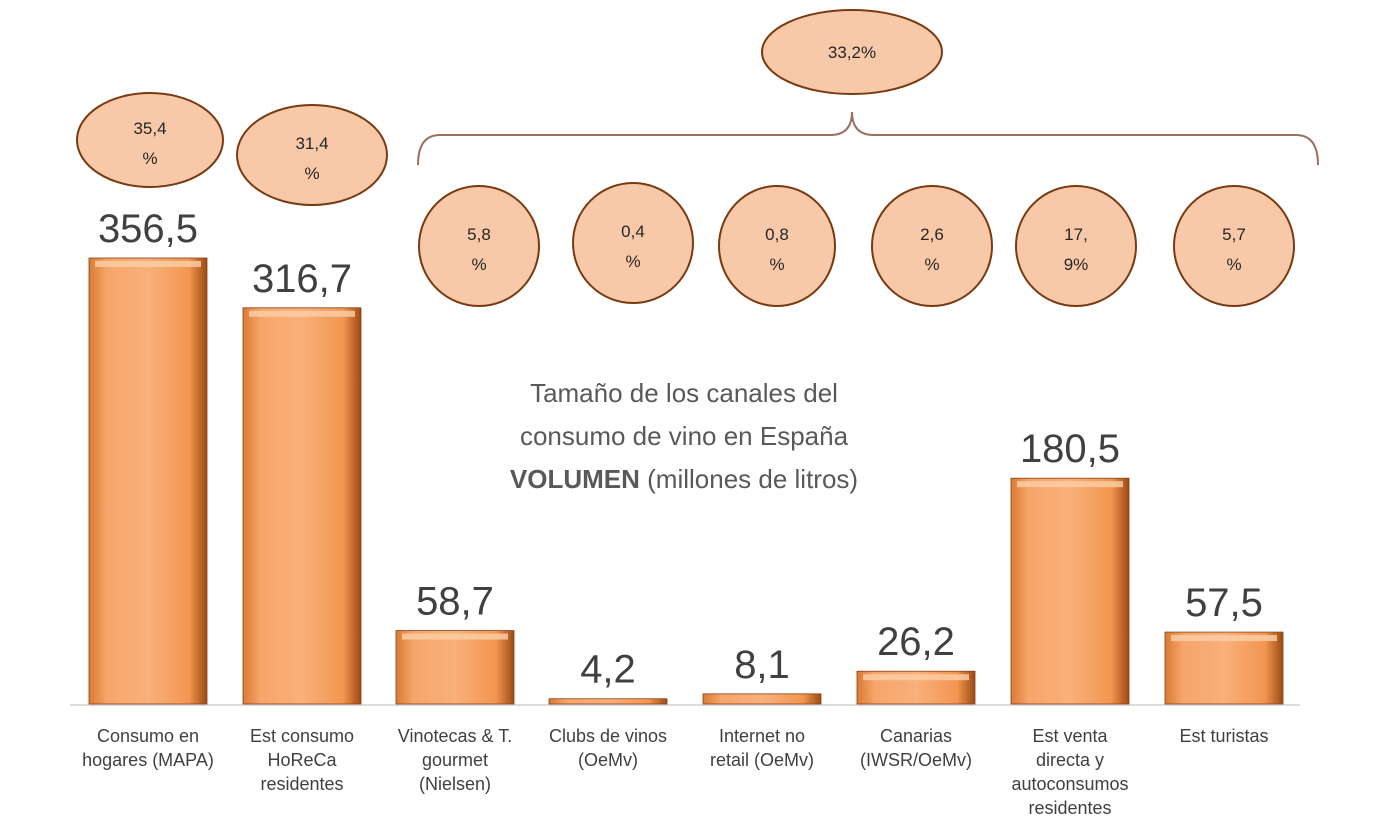 The image size is (1400, 840). What do you see at coordinates (932, 234) in the screenshot?
I see `share-label: 2,6` at bounding box center [932, 234].